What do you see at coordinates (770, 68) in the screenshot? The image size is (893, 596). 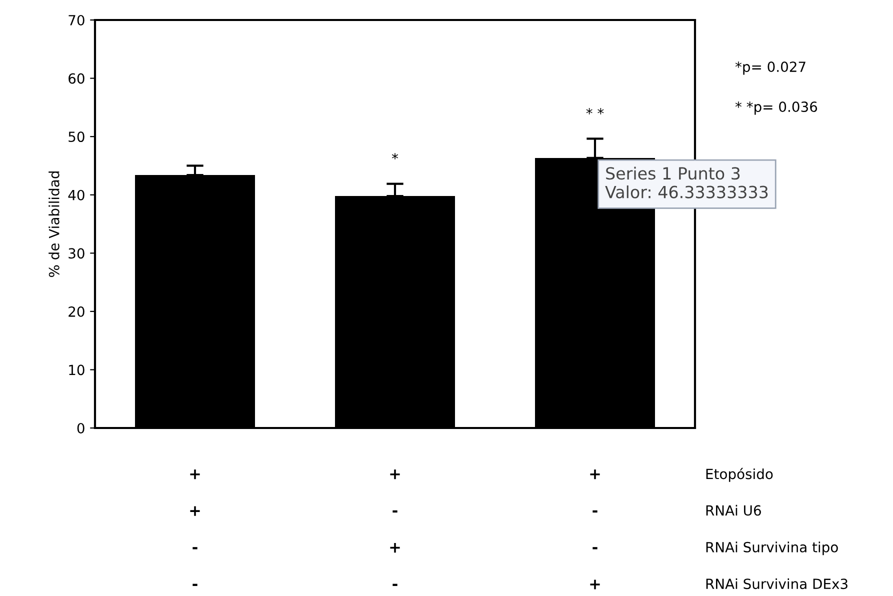 I see `text: *p= 0.027` at bounding box center [770, 68].